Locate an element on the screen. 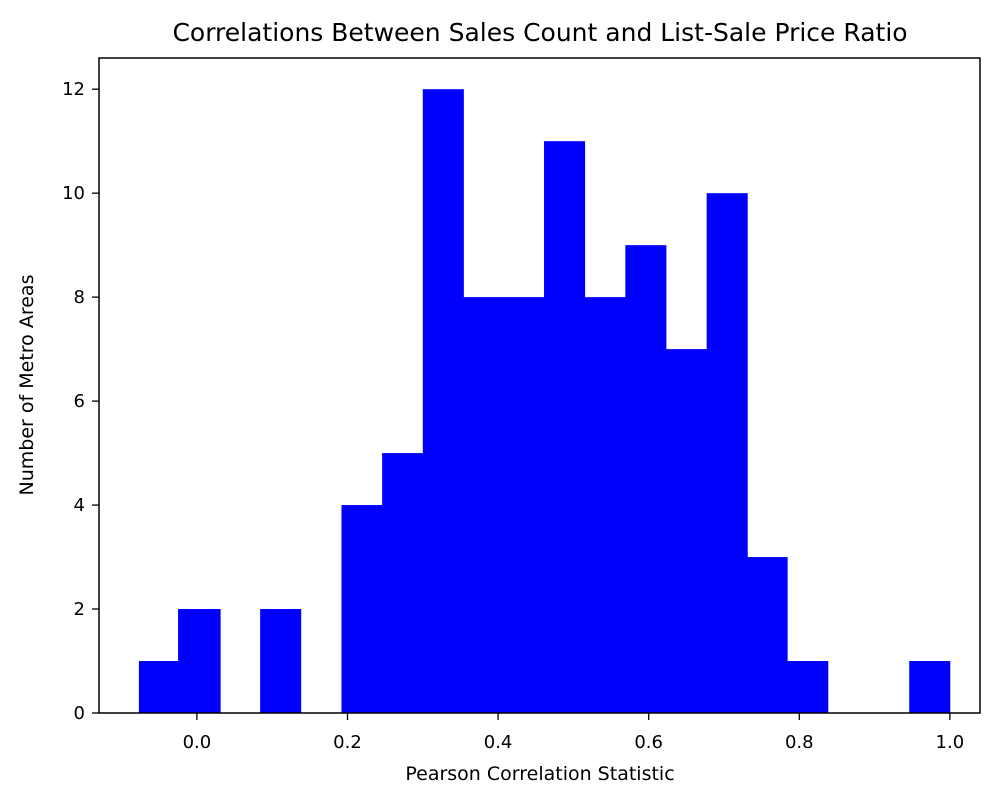 The image size is (996, 806). x-axis-label: Pearson Correlation Statistic is located at coordinates (539, 774).